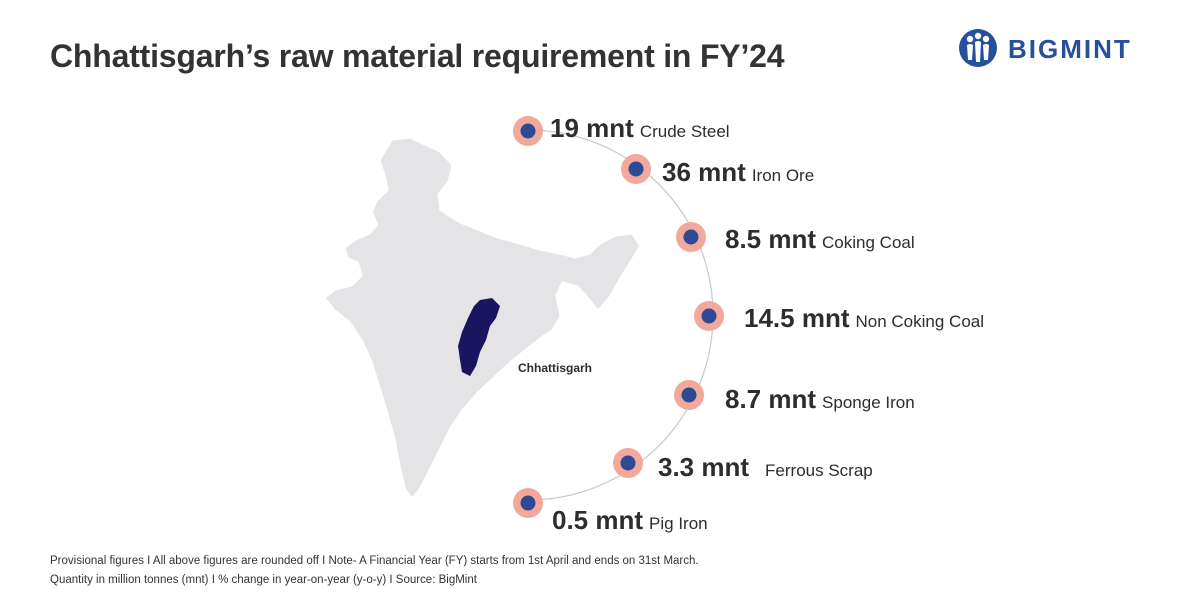 This screenshot has height=600, width=1200. I want to click on brand-name: BIGMINT, so click(1070, 49).